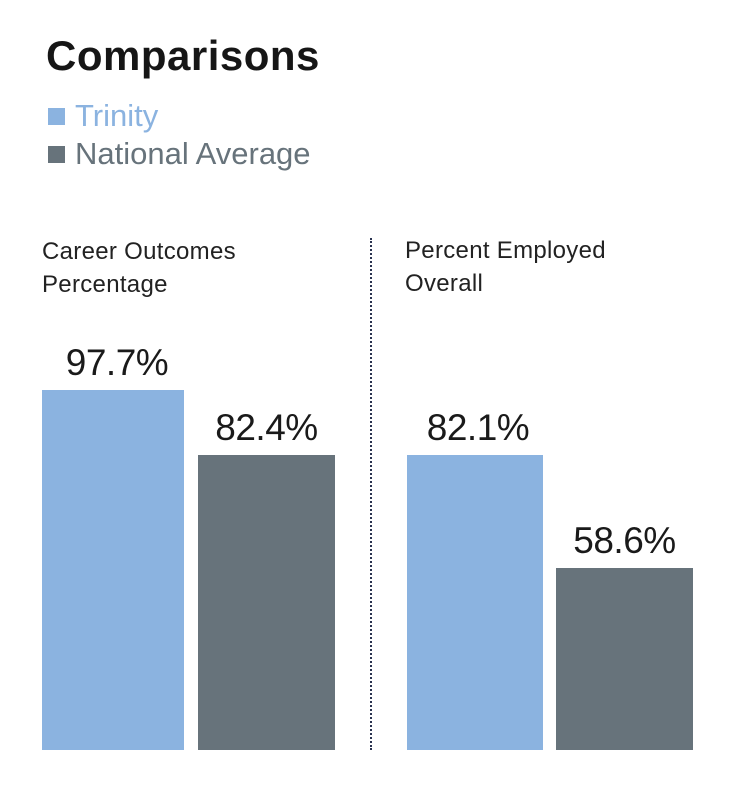 The image size is (754, 788). Describe the element at coordinates (56, 154) in the screenshot. I see `legend-swatch-national-icon` at that location.